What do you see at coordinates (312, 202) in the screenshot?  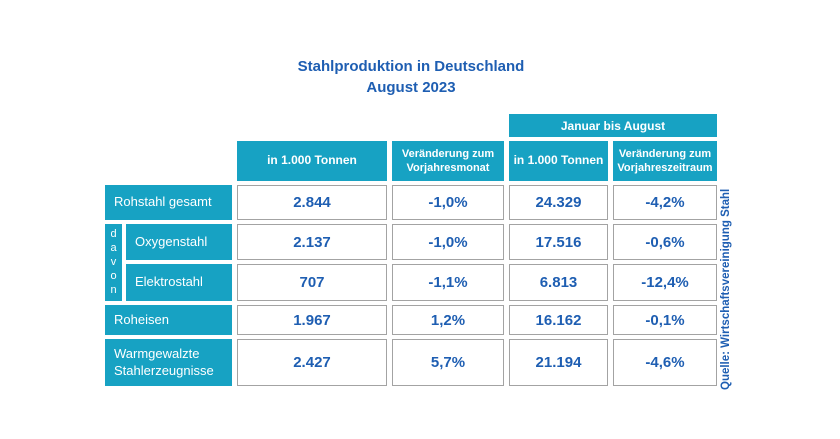 I see `value-cell: 2.844` at bounding box center [312, 202].